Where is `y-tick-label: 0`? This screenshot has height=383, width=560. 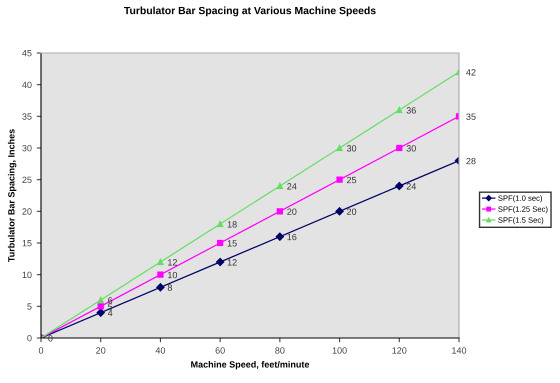
y-tick-label: 0 is located at coordinates (29, 338).